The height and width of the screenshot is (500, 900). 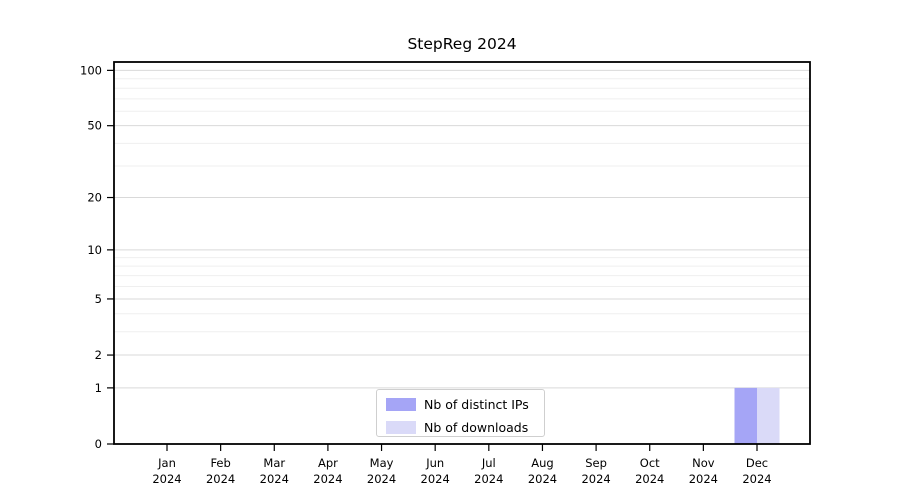 I want to click on legend-label-downloads: Nb of downloads, so click(x=476, y=427).